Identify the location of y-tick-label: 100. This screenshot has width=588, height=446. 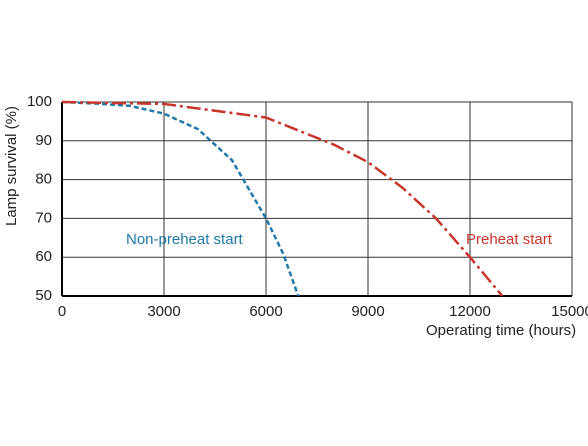
(39, 101).